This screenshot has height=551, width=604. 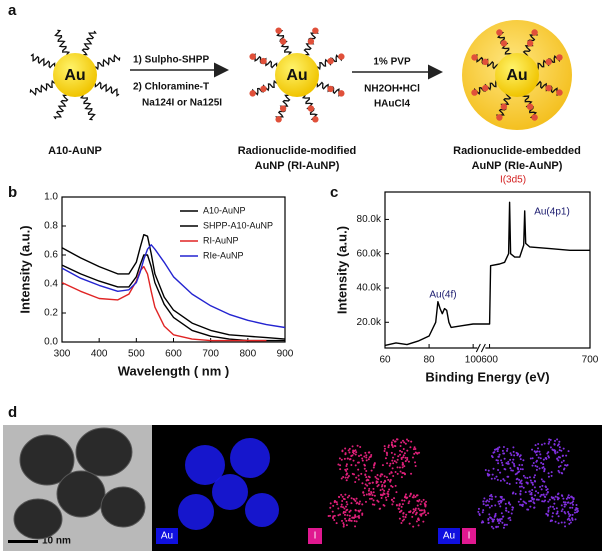 I want to click on series-line, so click(x=487, y=274).